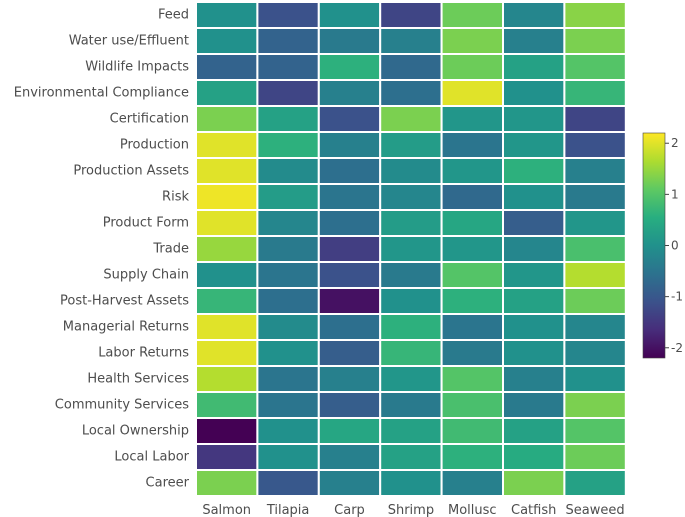 The height and width of the screenshot is (517, 685). What do you see at coordinates (131, 171) in the screenshot?
I see `y-tick-label: Production Assets` at bounding box center [131, 171].